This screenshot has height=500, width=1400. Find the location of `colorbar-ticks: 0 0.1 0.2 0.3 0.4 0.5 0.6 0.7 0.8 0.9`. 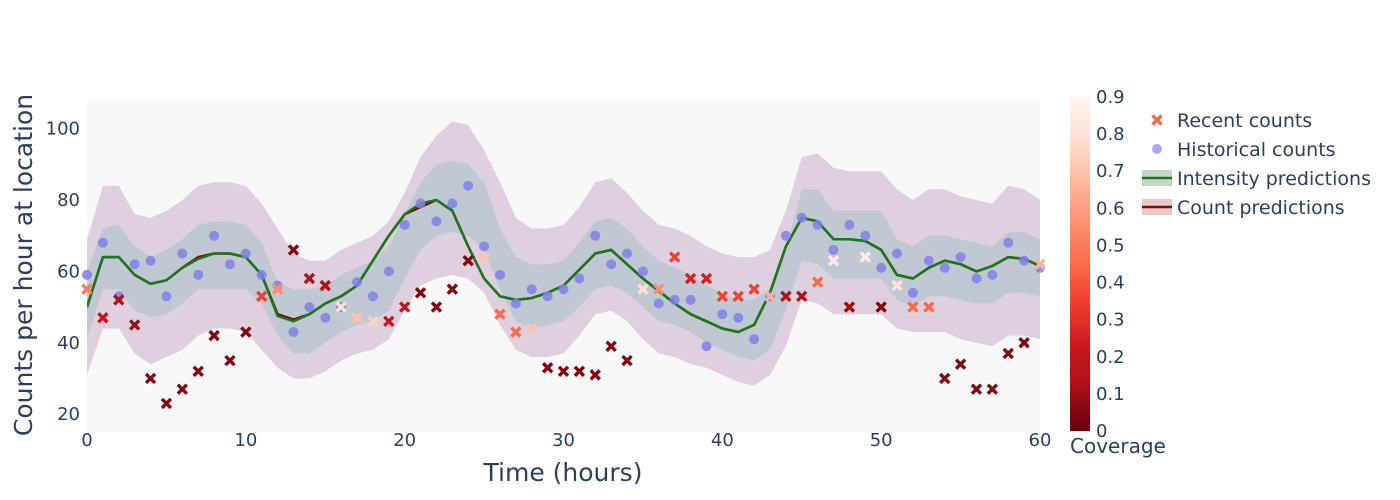

colorbar-ticks: 0 0.1 0.2 0.3 0.4 0.5 0.6 0.7 0.8 0.9 is located at coordinates (1110, 264).